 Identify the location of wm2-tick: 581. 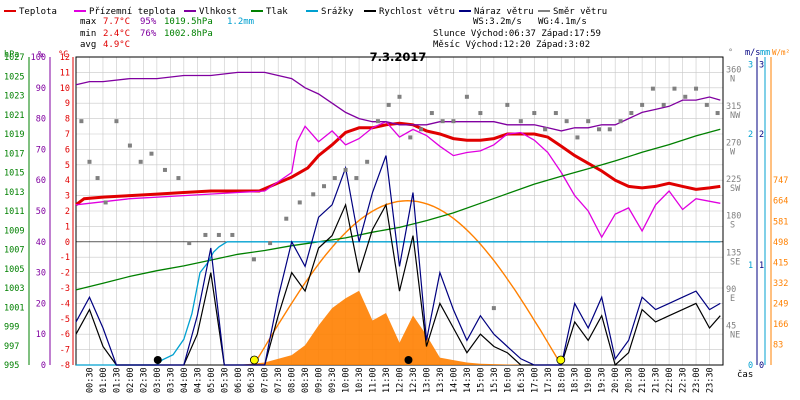
(780, 222).